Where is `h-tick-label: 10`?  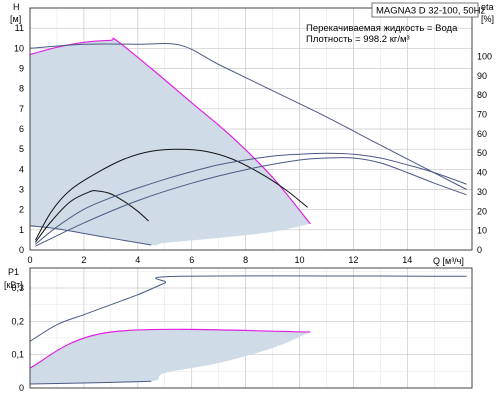 h-tick-label: 10 is located at coordinates (19, 48).